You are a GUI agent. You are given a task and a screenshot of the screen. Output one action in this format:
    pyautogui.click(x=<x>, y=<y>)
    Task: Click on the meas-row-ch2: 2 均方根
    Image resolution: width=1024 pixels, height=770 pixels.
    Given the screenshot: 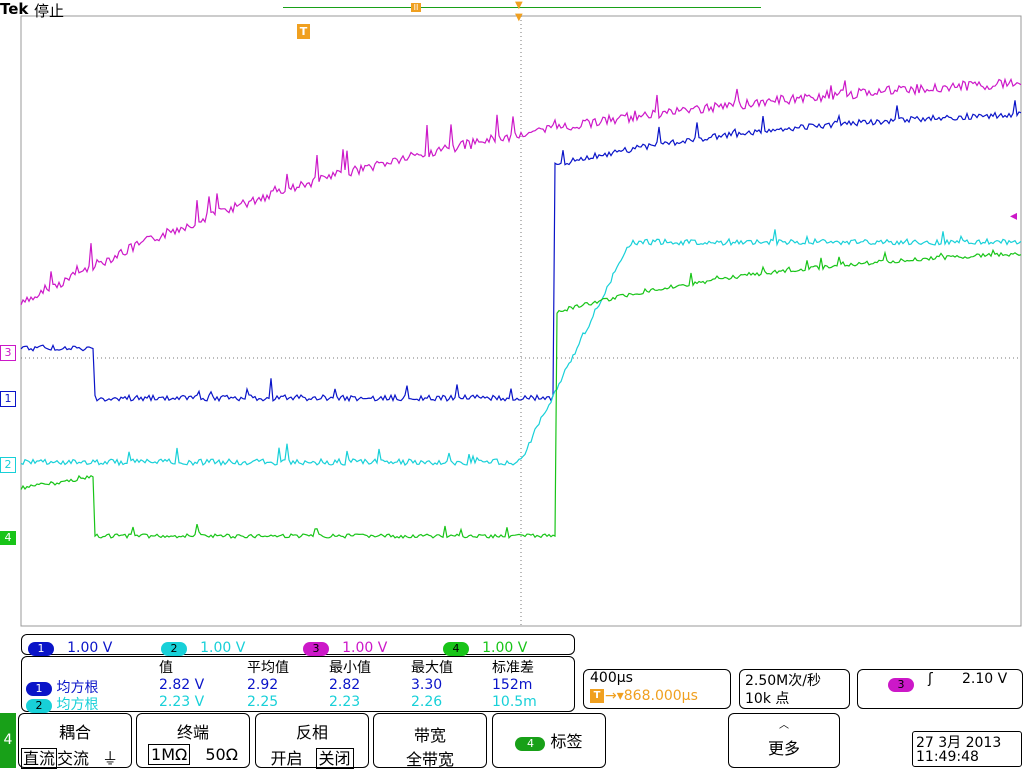 What is the action you would take?
    pyautogui.click(x=62, y=704)
    